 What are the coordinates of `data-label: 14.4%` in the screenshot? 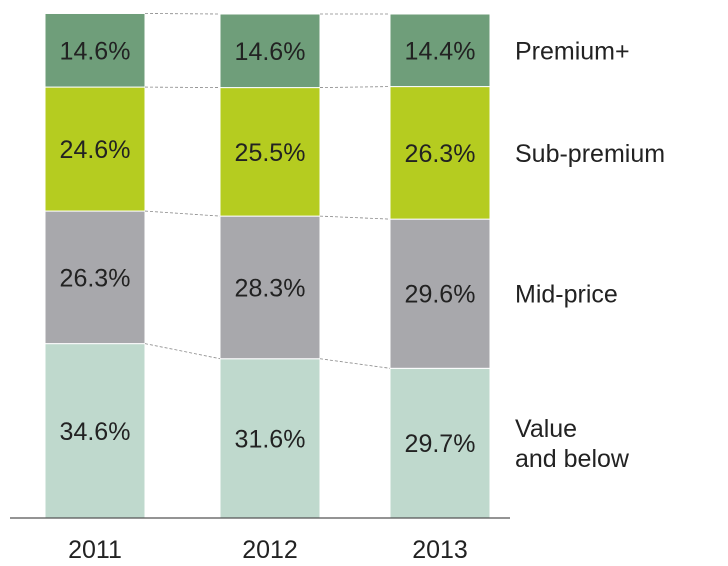 It's located at (440, 51).